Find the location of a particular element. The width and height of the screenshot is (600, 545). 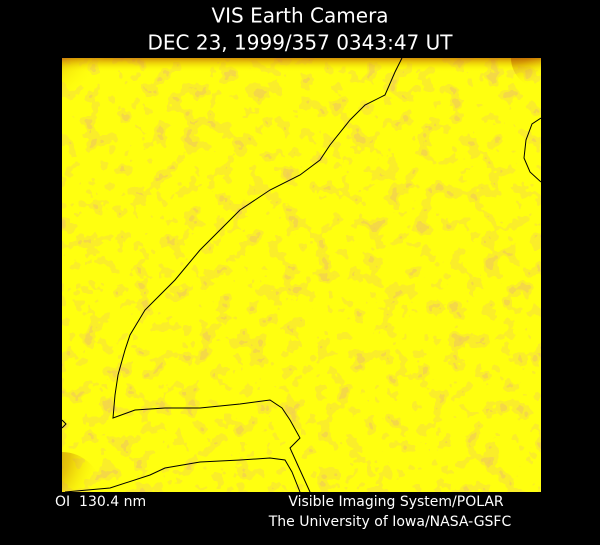

filter-label: OI 130.4 nm is located at coordinates (100, 502).